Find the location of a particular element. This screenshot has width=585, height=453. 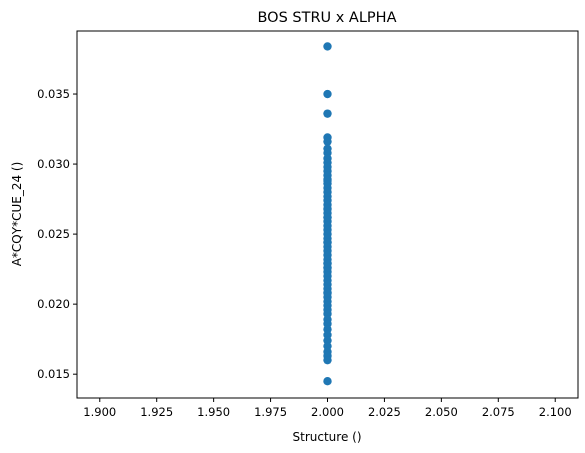

y-tick-label: 0.025 is located at coordinates (53, 234).